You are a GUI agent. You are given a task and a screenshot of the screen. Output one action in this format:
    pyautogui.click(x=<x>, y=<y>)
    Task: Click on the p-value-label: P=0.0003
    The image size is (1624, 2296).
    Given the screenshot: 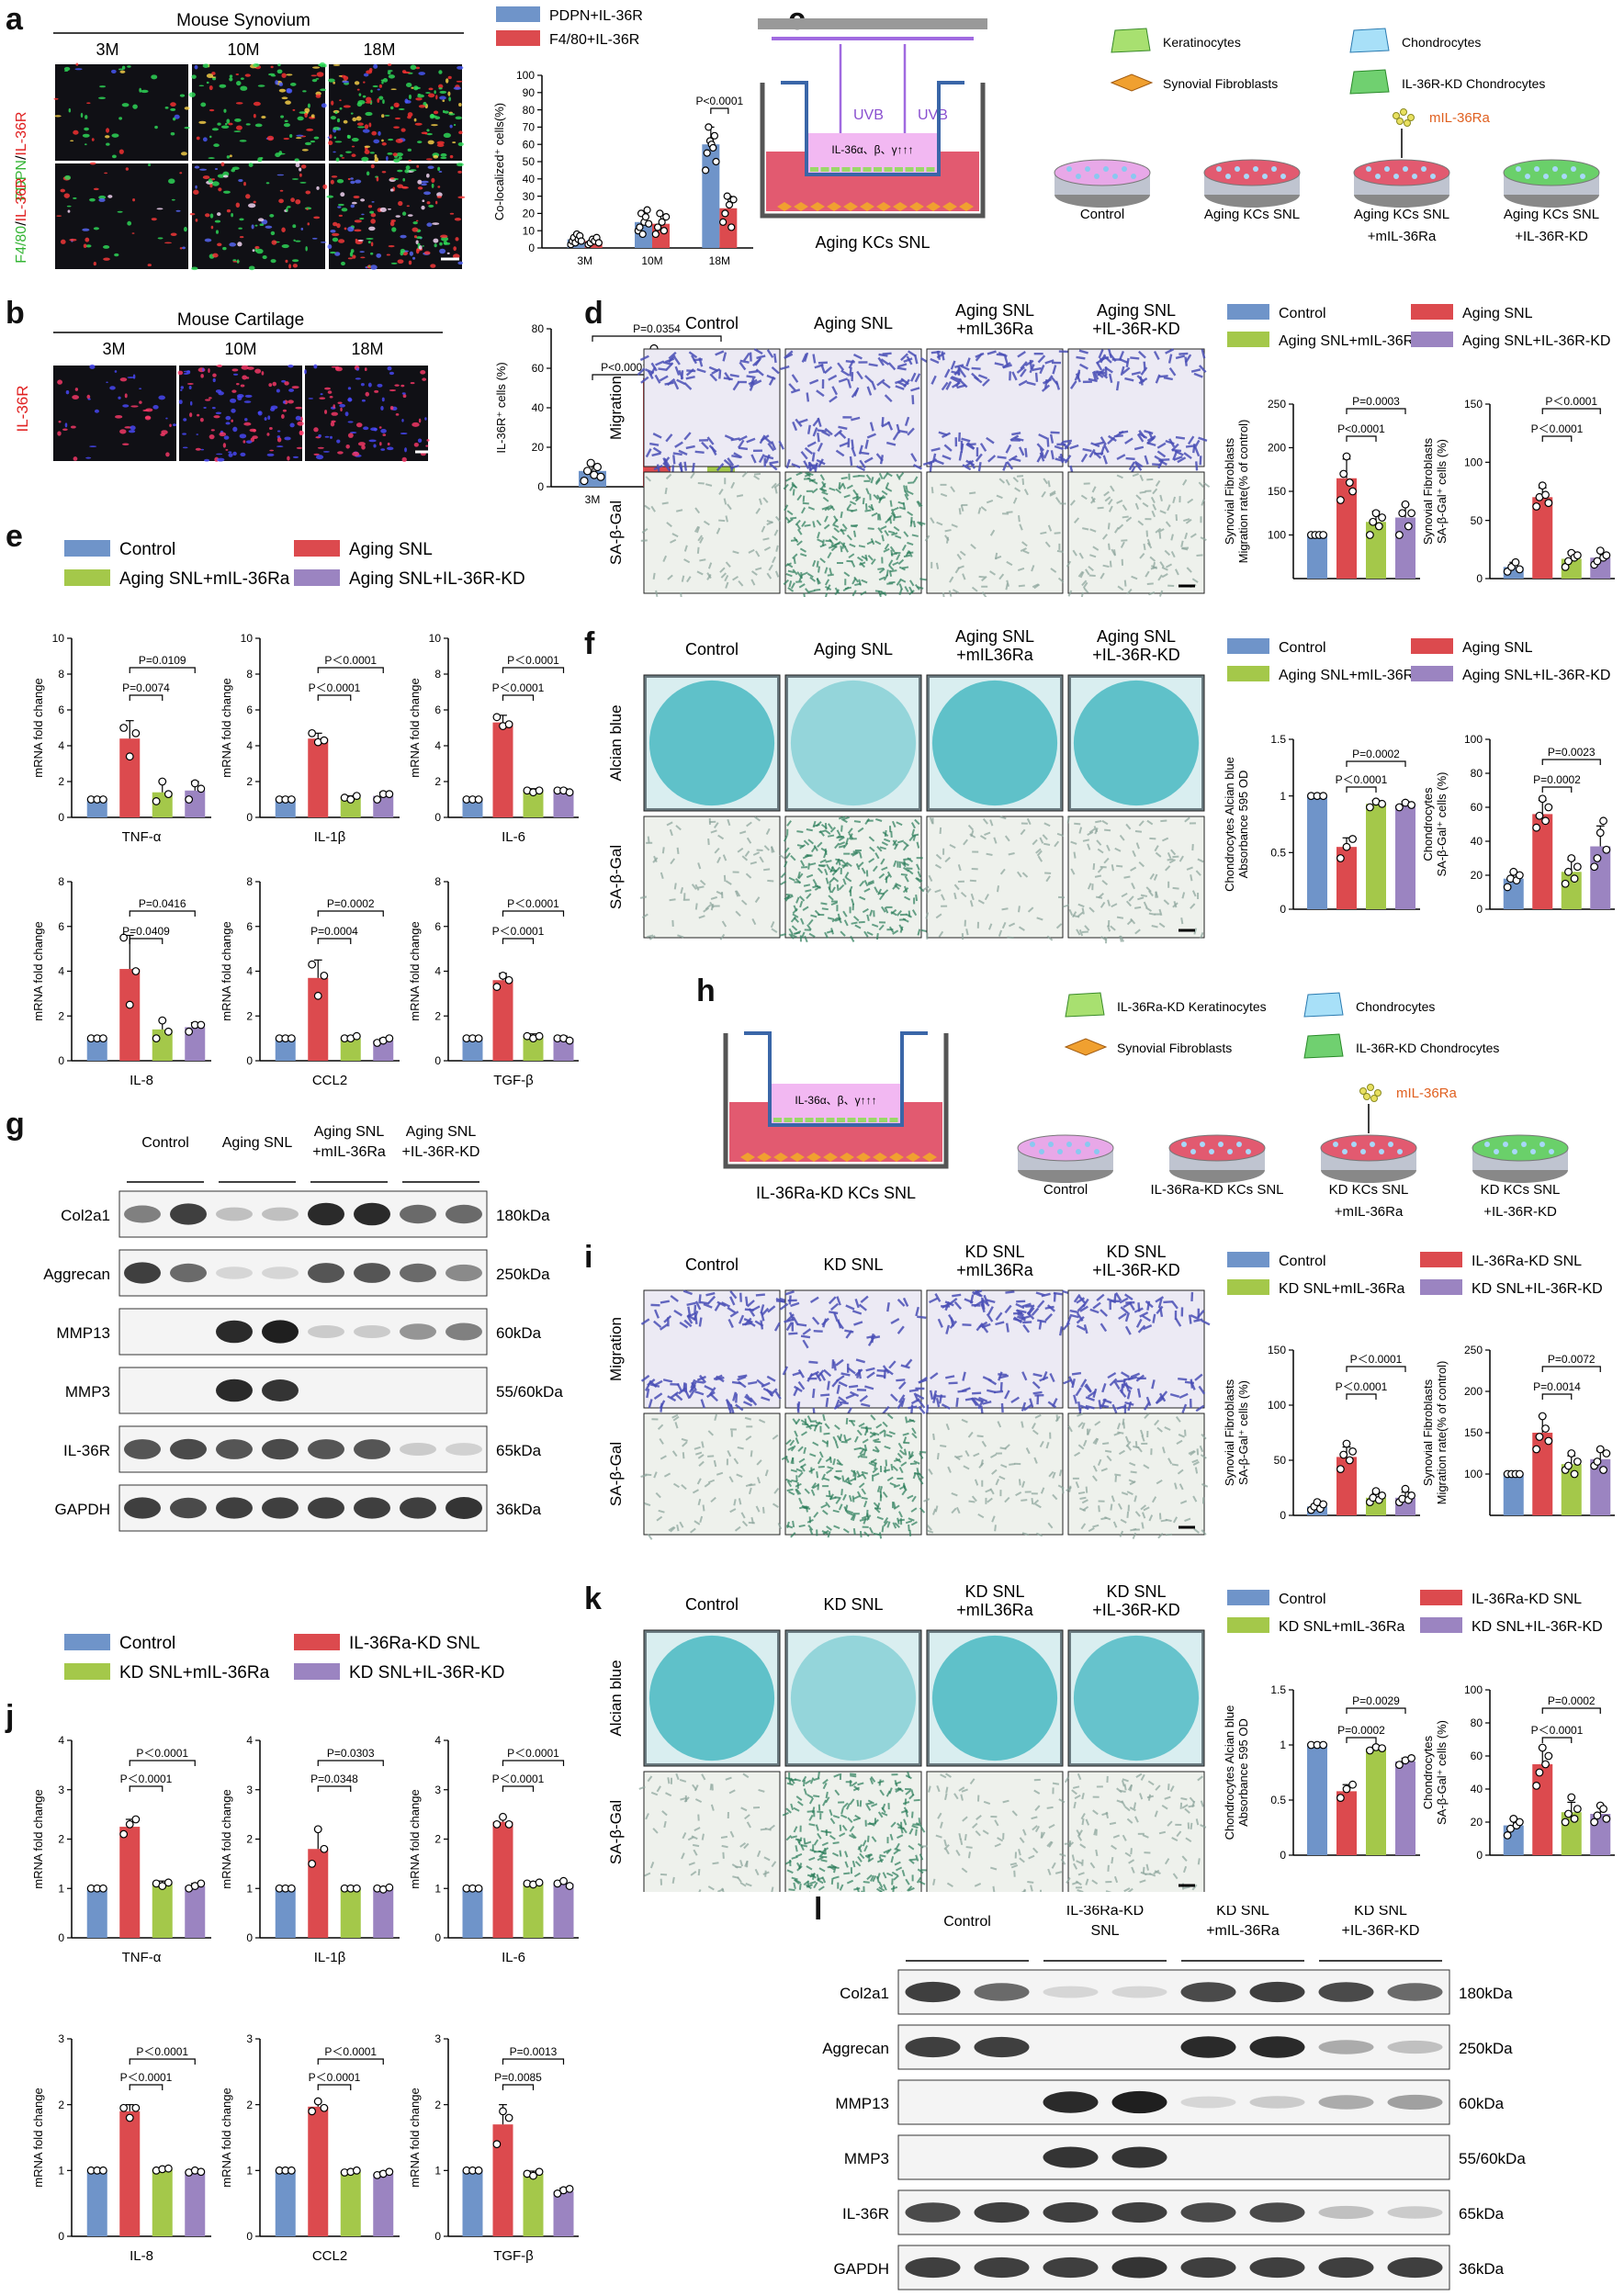 What is the action you would take?
    pyautogui.click(x=1376, y=401)
    